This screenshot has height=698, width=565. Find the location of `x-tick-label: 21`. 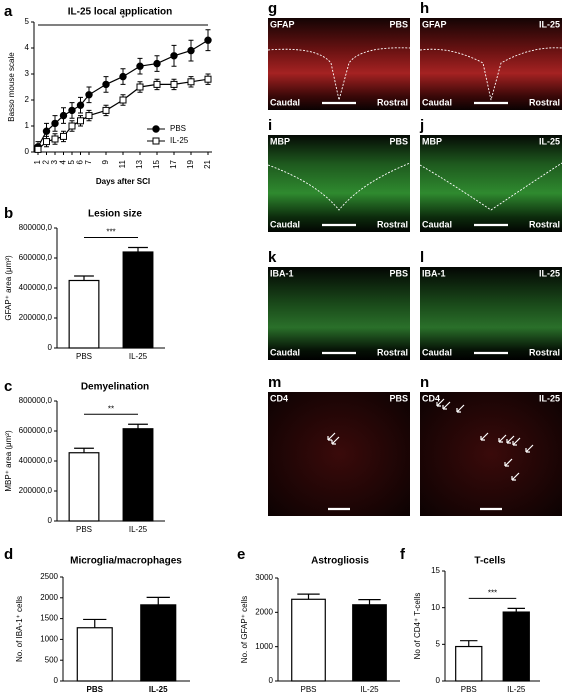

x-tick-label: 21 is located at coordinates (207, 163).